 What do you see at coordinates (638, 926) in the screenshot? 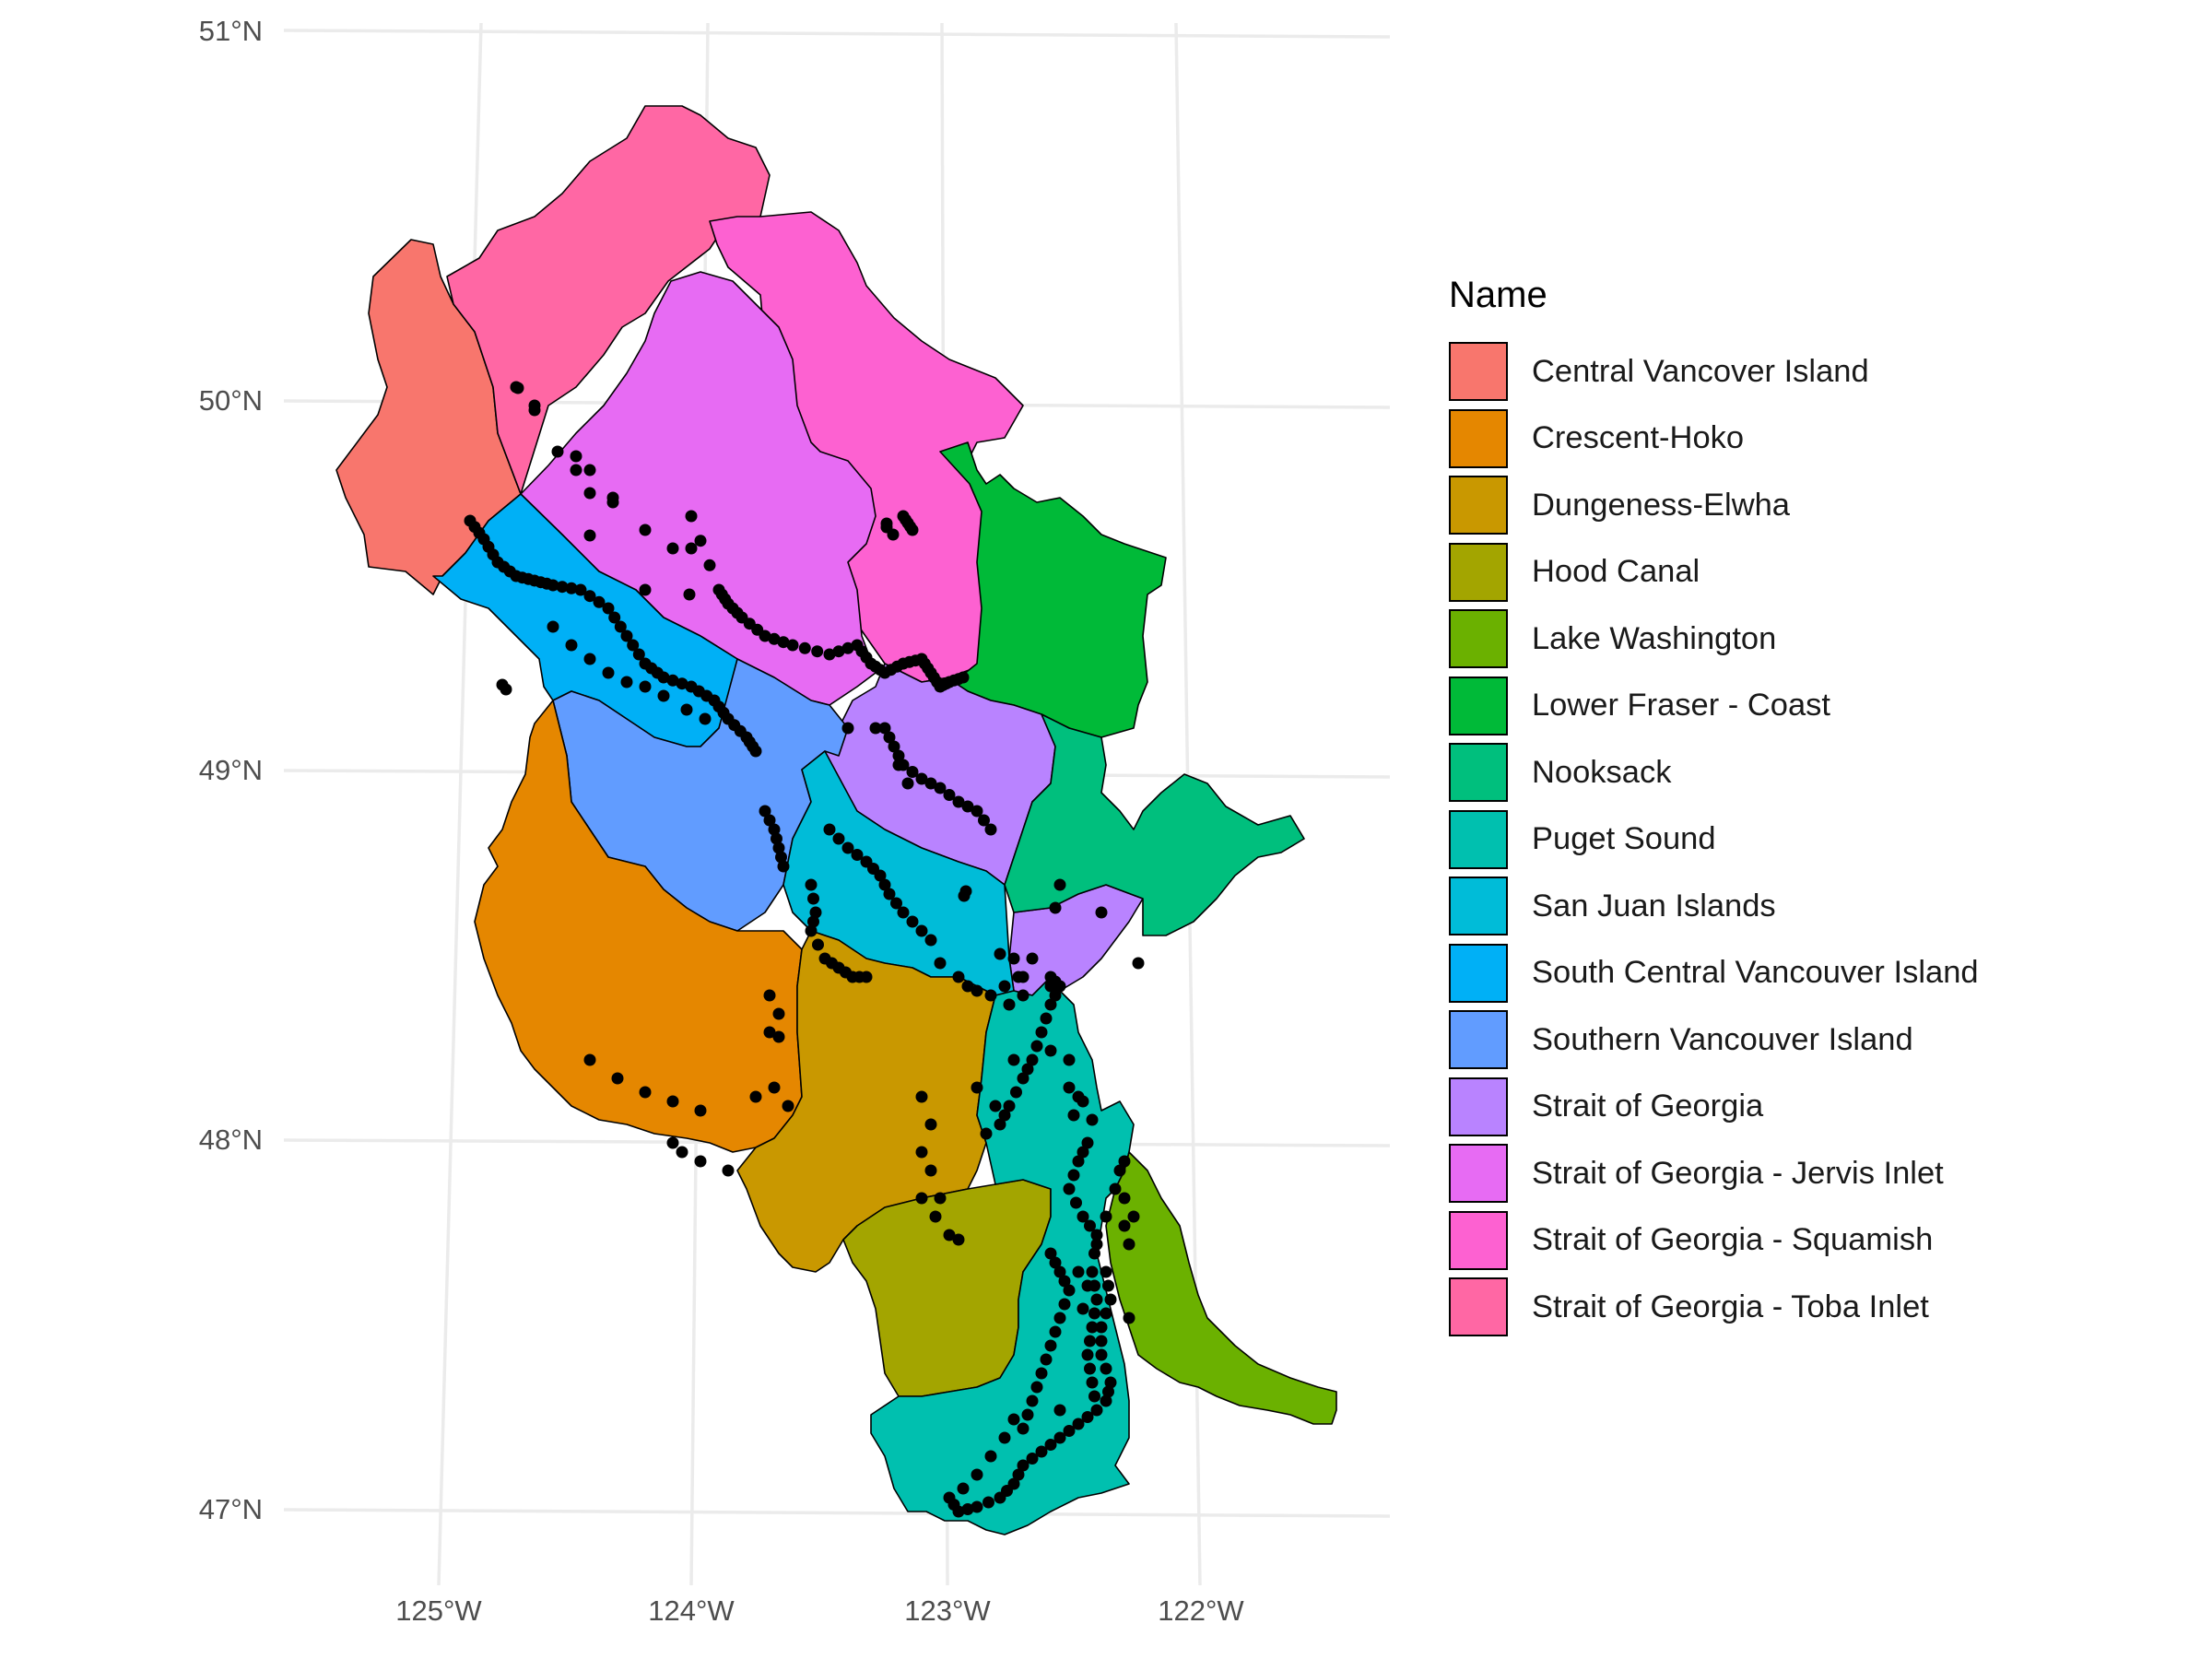
I see `region-crescent-hoko` at bounding box center [638, 926].